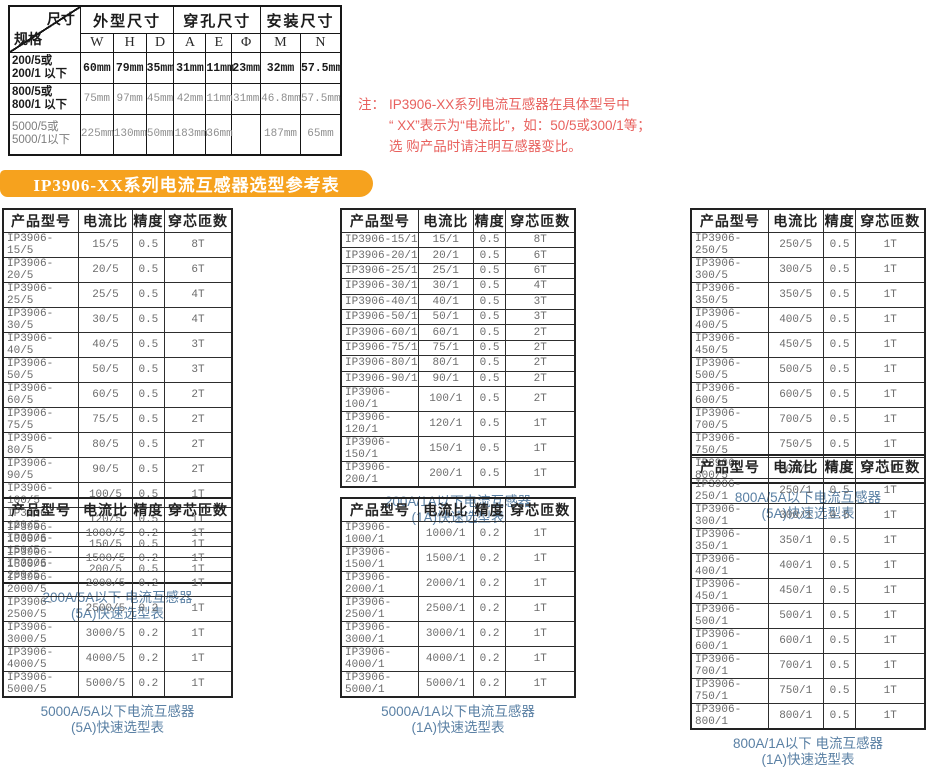  I want to click on table-cell: IP3906-40/1, so click(379, 301).